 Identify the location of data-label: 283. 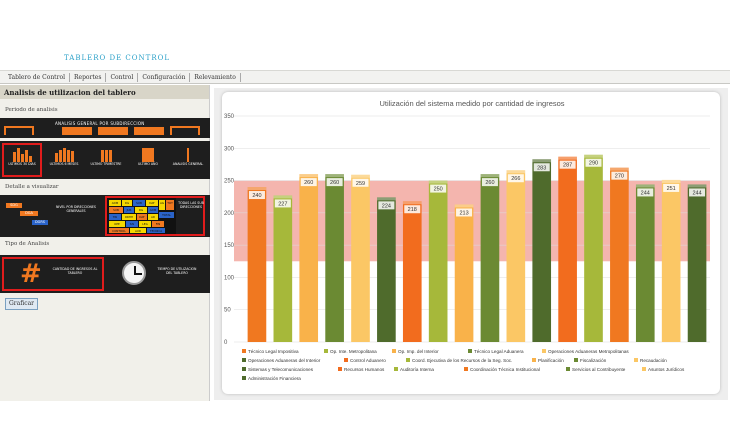
(541, 168).